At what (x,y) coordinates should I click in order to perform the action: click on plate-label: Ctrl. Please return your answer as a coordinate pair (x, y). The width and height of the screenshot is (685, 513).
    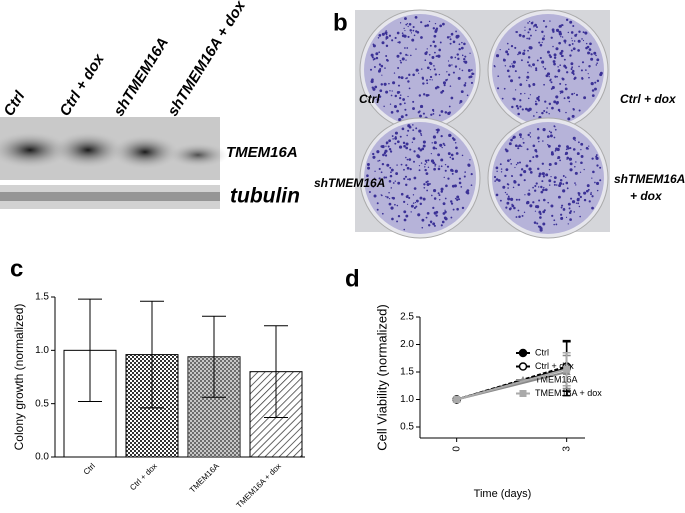
    Looking at the image, I should click on (369, 99).